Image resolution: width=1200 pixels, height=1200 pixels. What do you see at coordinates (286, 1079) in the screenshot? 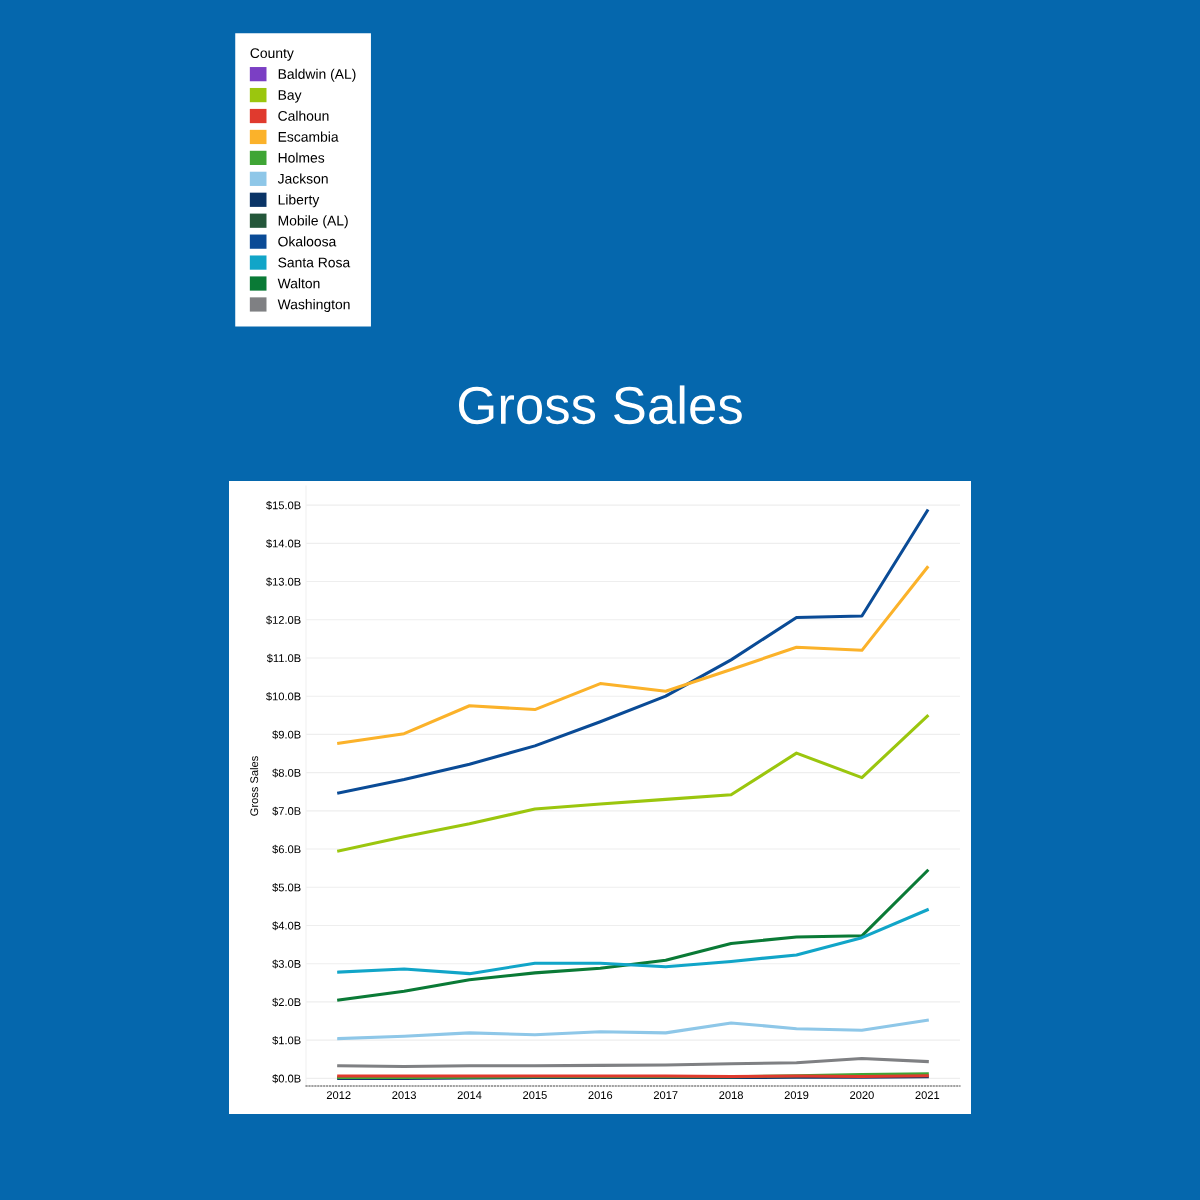
I see `y-tick-label: $0.0B` at bounding box center [286, 1079].